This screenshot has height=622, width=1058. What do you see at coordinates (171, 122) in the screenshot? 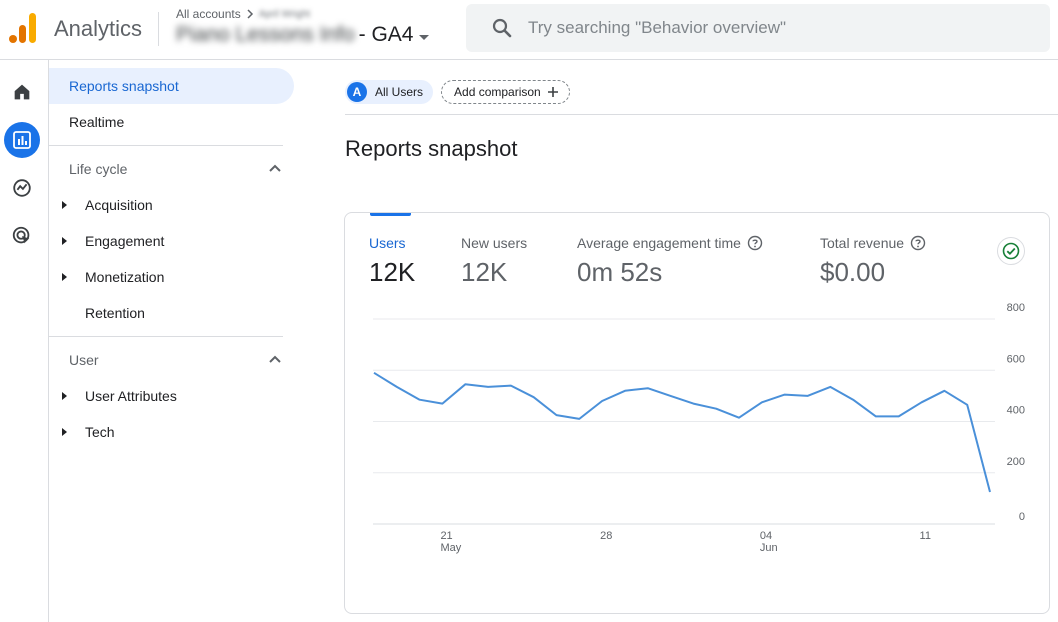
I see `nav-realtime: Realtime` at bounding box center [171, 122].